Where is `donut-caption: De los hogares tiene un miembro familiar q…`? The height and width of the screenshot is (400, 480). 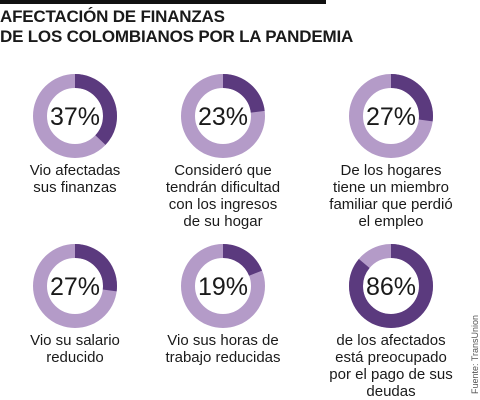 donut-caption: De los hogares tiene un miembro familiar q… is located at coordinates (391, 196).